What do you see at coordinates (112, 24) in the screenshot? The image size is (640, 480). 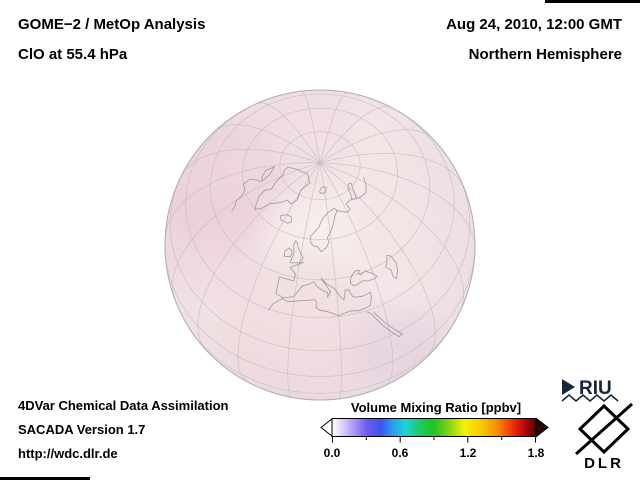 I see `analysis-title: GOME−2 / MetOp Analysis` at bounding box center [112, 24].